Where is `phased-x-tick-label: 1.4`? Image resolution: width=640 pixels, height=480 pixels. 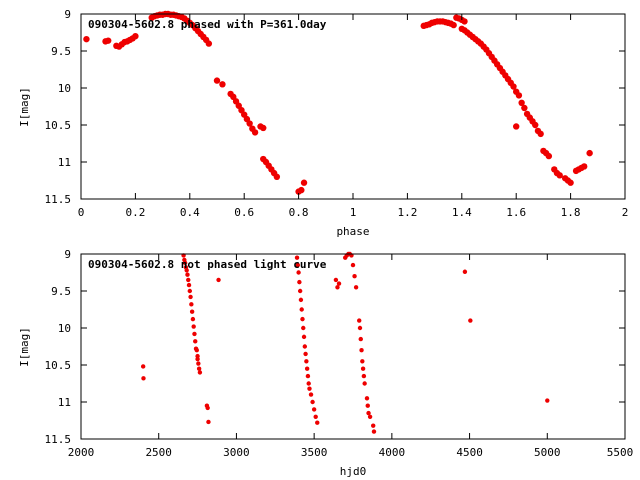
phased-x-tick-label: 1.4 is located at coordinates (462, 212).